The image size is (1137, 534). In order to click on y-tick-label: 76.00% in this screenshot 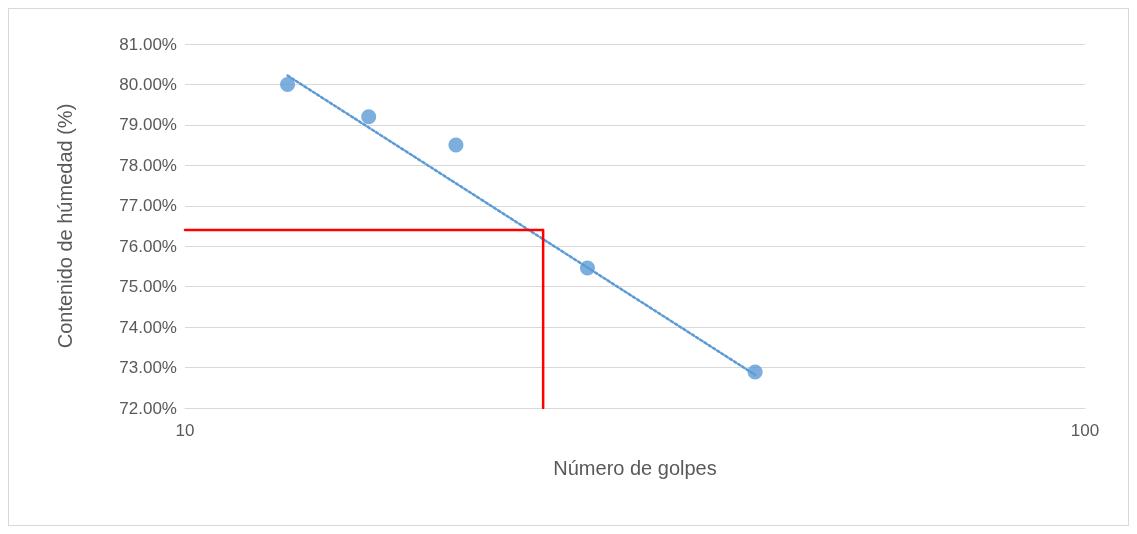, I will do `click(148, 246)`.